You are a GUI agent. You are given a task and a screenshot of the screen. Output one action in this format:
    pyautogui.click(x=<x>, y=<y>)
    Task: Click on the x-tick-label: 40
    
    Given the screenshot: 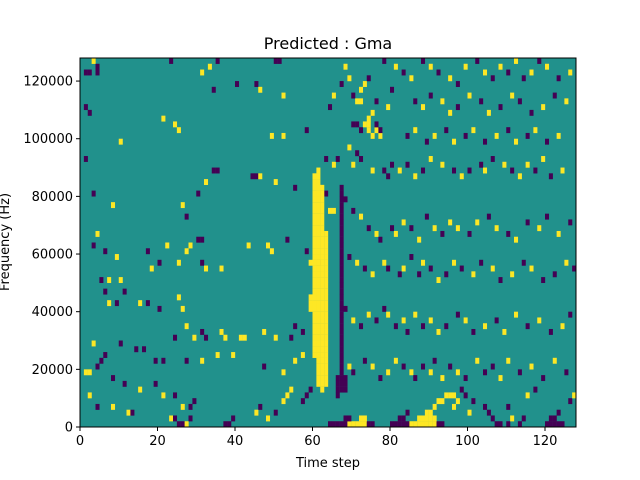 What is the action you would take?
    pyautogui.click(x=235, y=441)
    